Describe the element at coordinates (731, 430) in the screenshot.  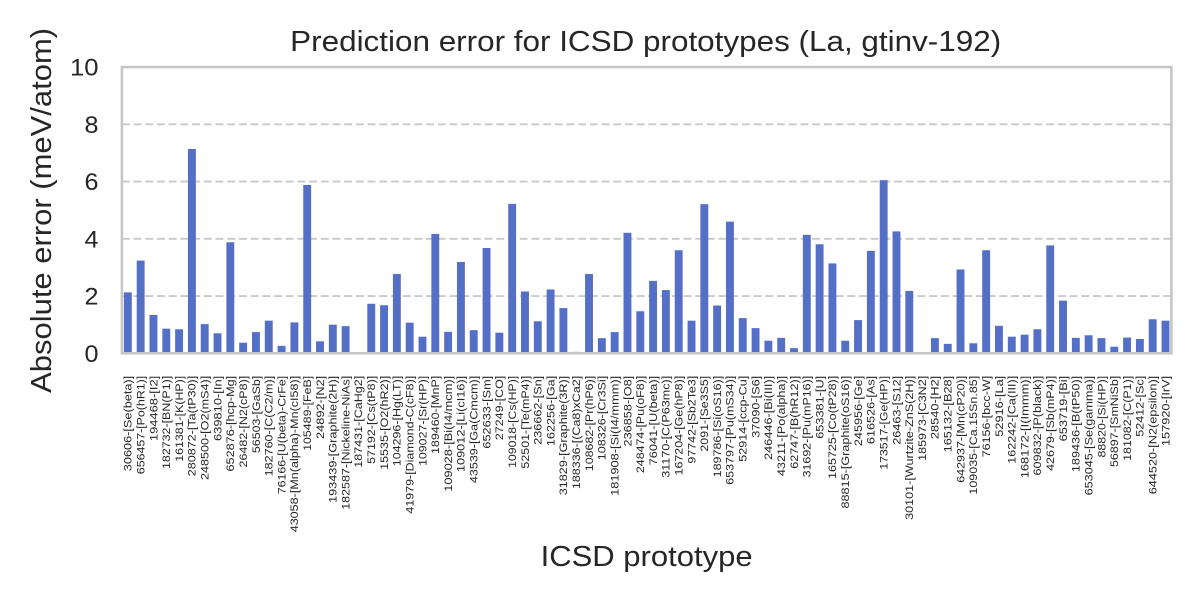
I see `svg-text: 653797-[Pu(mS34)]` at that location.